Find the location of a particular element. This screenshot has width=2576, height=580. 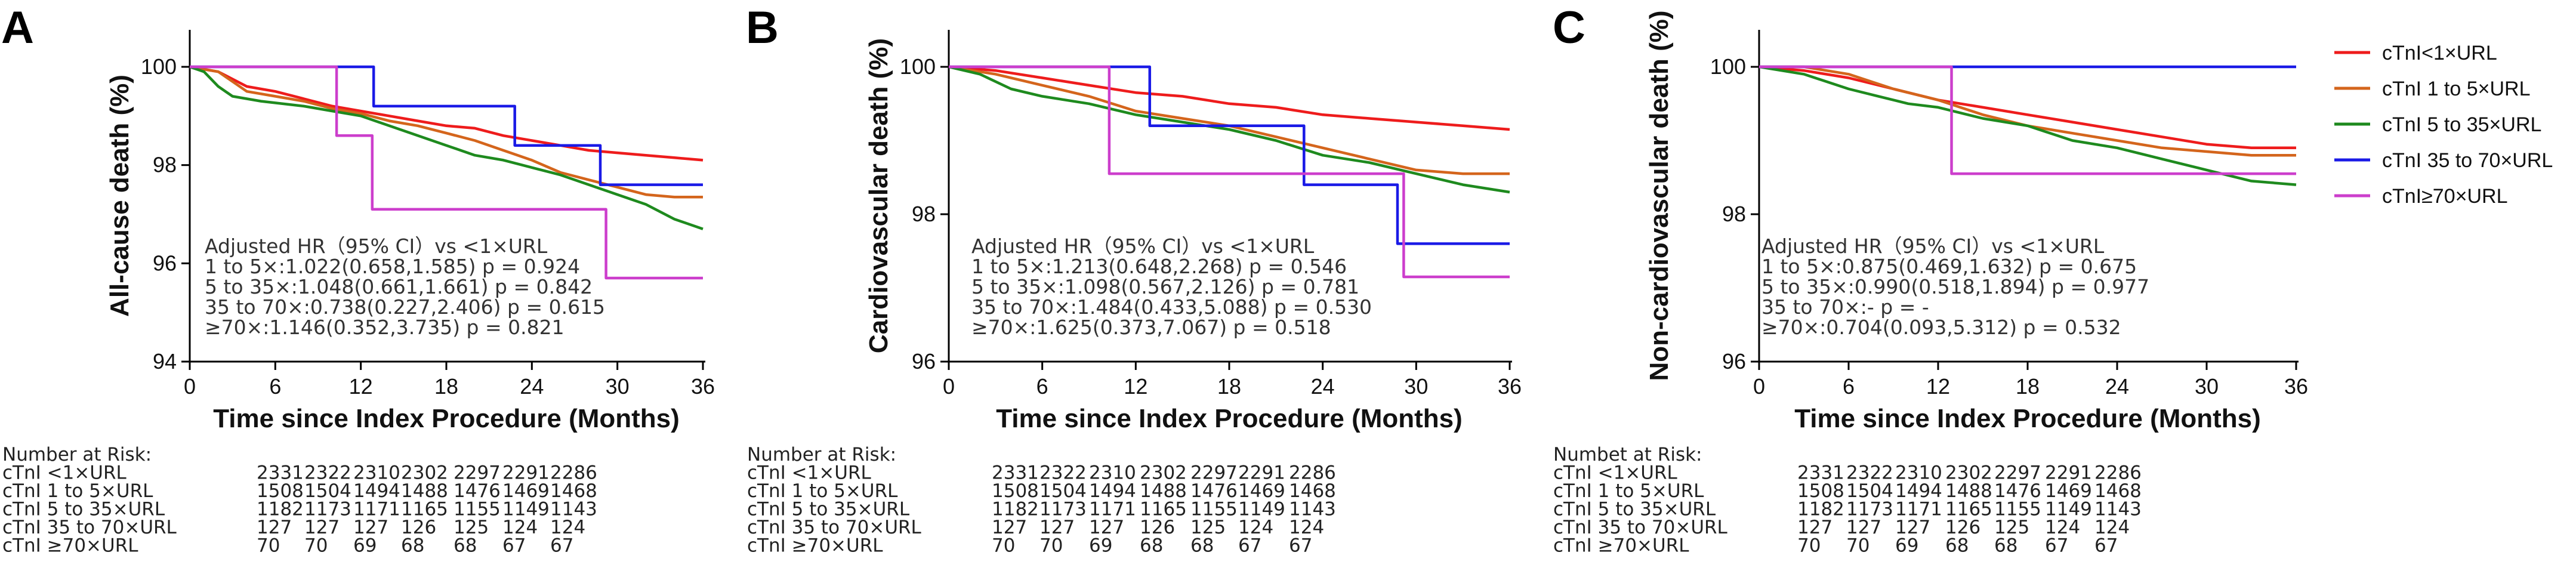

risk-table-header: Number at Risk: is located at coordinates (821, 454).